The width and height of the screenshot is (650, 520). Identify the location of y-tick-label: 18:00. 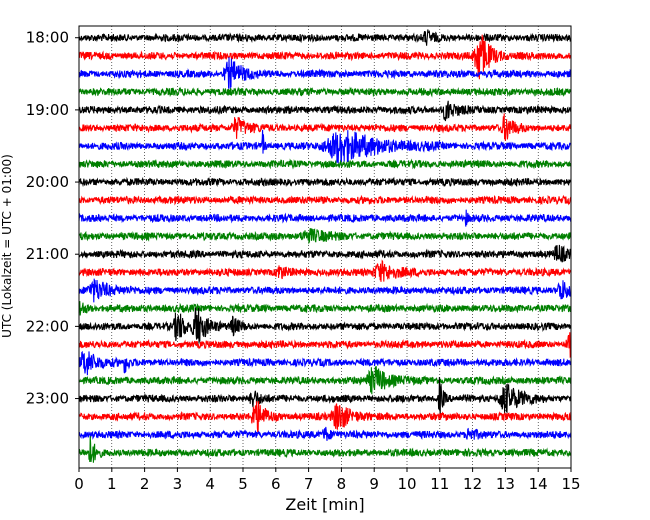
(47, 38).